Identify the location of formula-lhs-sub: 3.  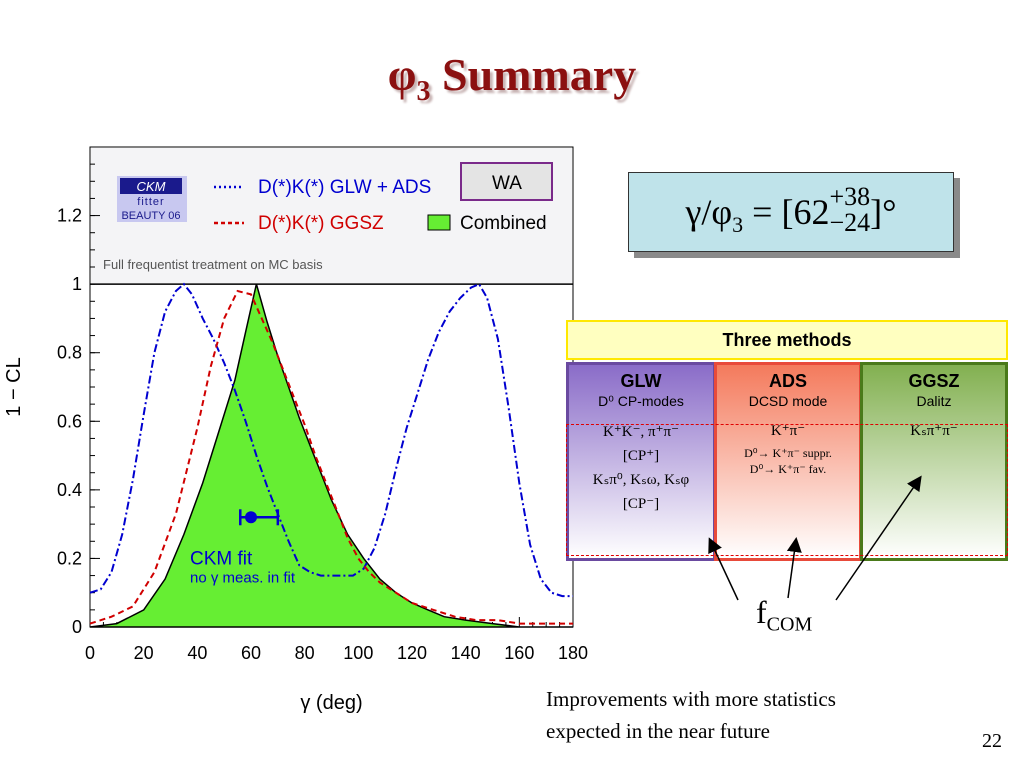
(738, 225).